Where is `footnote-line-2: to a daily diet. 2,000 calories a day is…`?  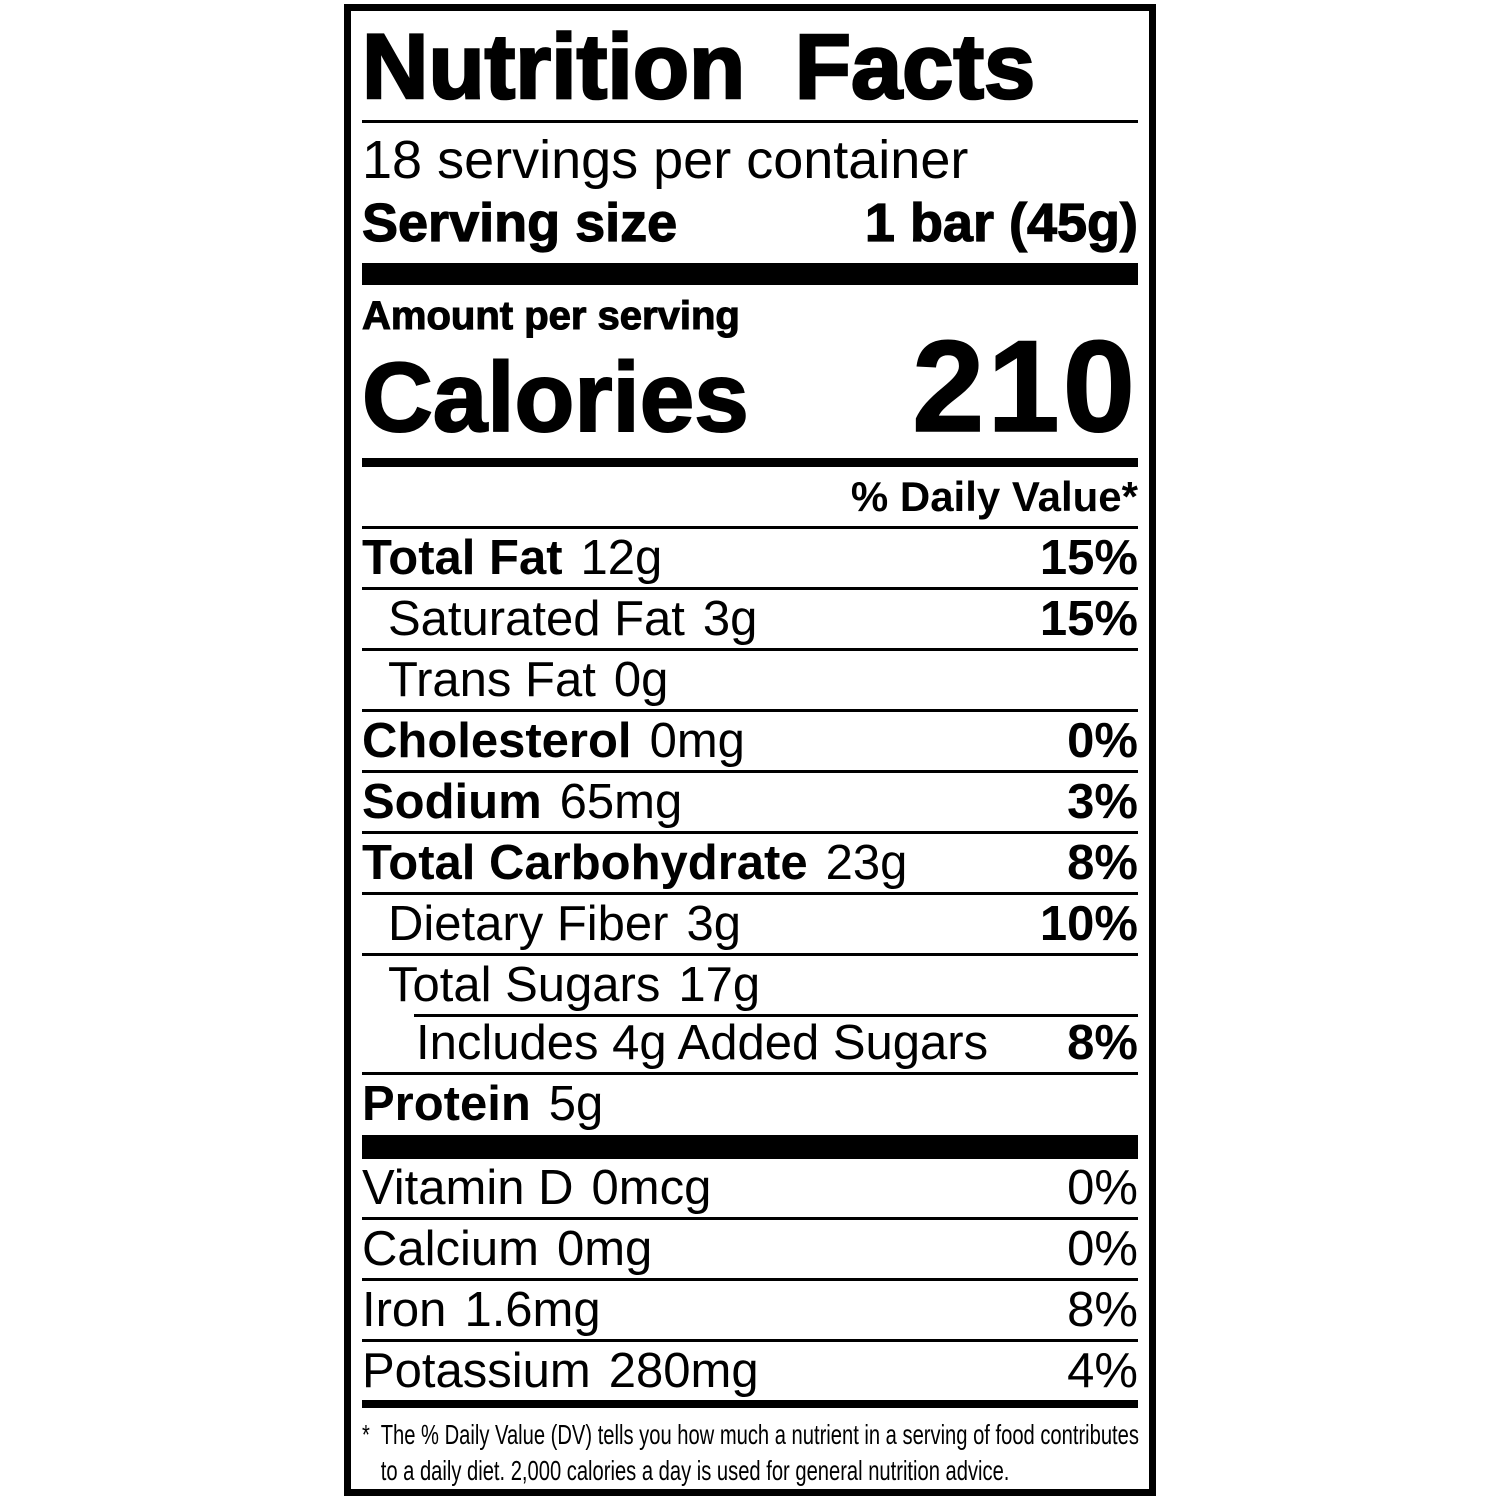
footnote-line-2: to a daily diet. 2,000 calories a day is… is located at coordinates (695, 1471).